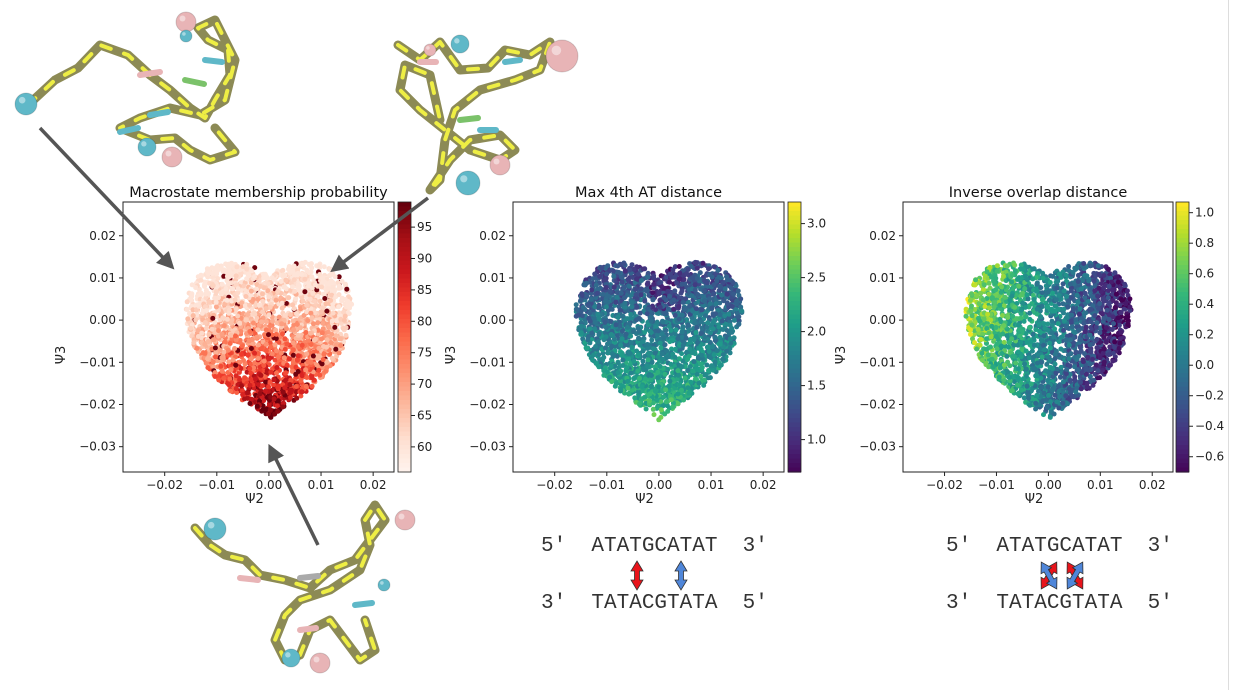 The height and width of the screenshot is (690, 1234). What do you see at coordinates (816, 386) in the screenshot?
I see `colorbar-tick-label: 1.5` at bounding box center [816, 386].